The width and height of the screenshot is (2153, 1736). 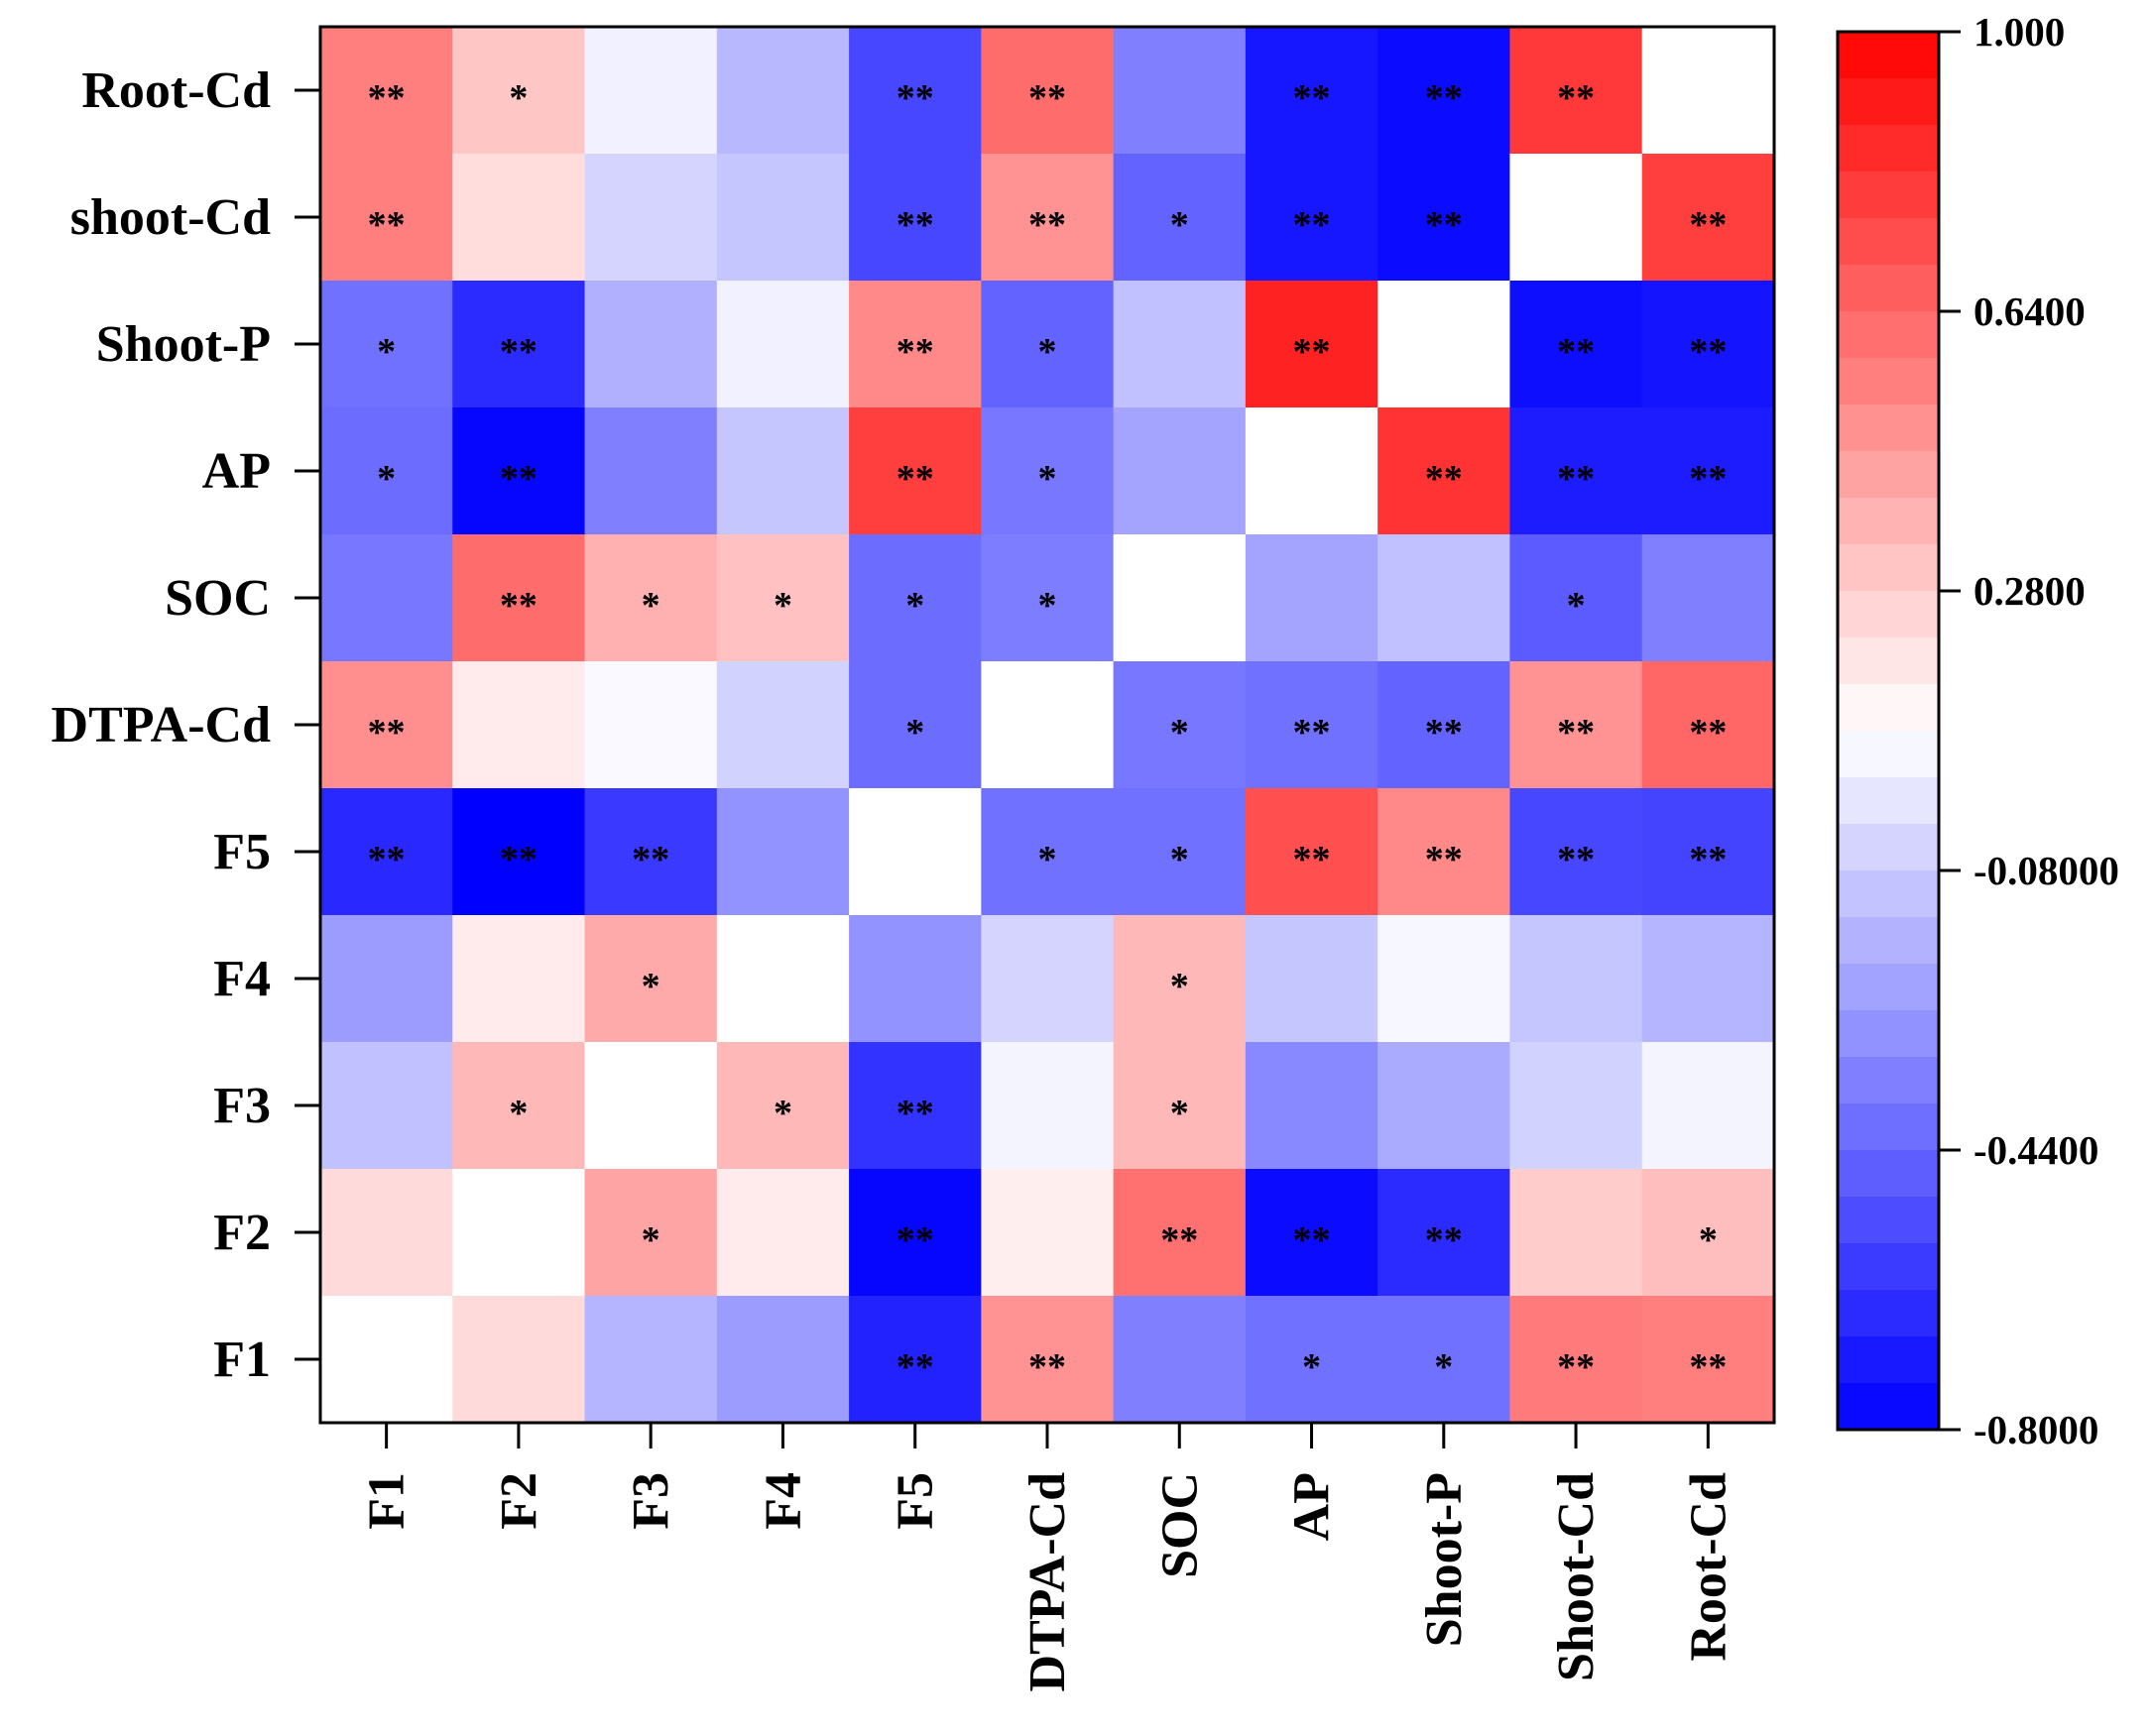 I want to click on colorbar-tick-label: 0.2800, so click(x=2030, y=591).